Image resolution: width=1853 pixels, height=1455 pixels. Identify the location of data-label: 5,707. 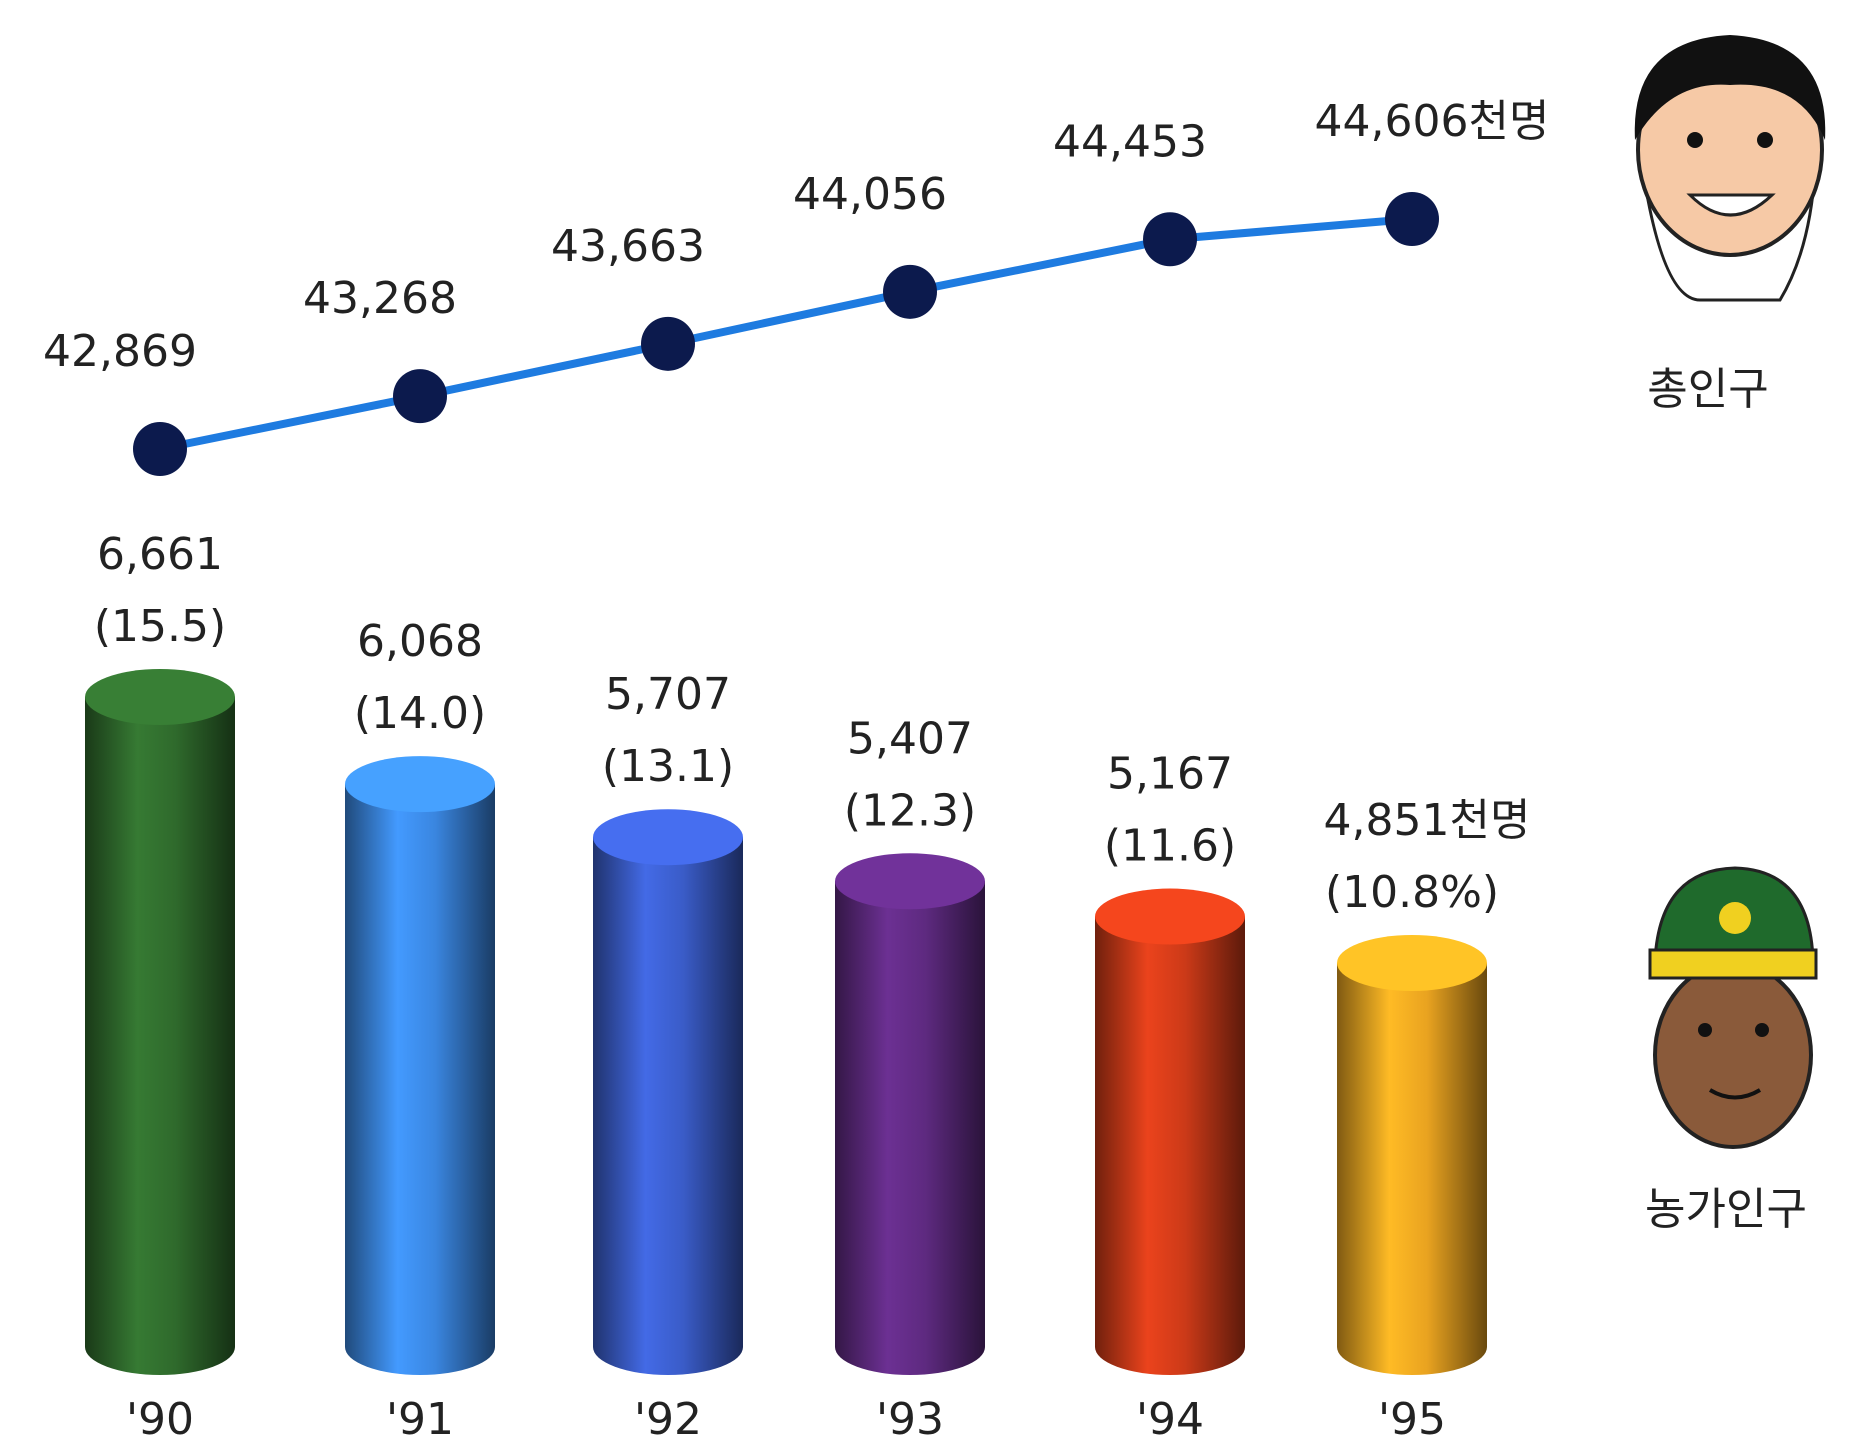
(668, 694).